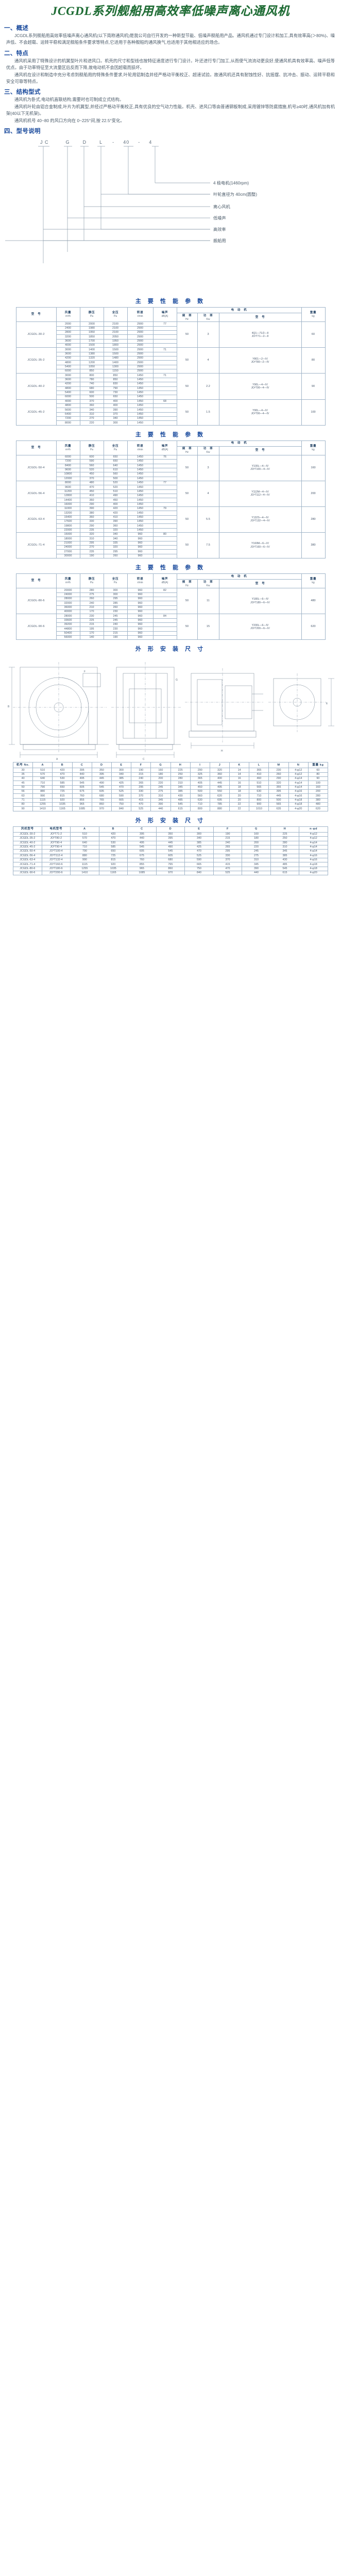 The image size is (341, 2576). I want to click on dim-cell-value: 445, so click(219, 783).